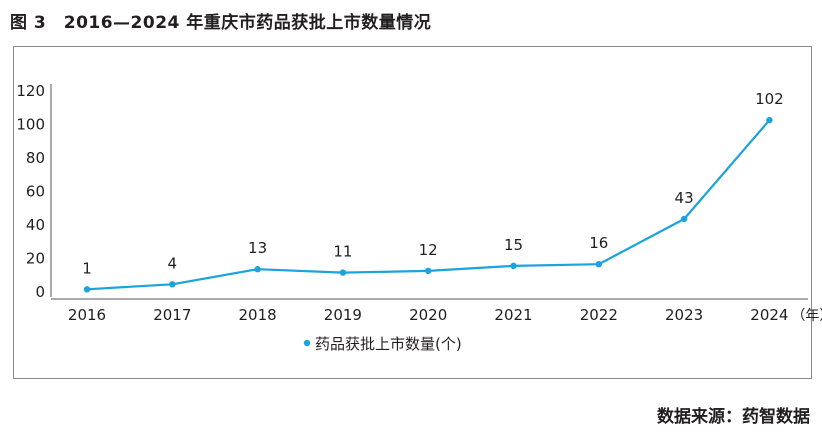  Describe the element at coordinates (87, 315) in the screenshot. I see `x-tick-label: 2016` at that location.